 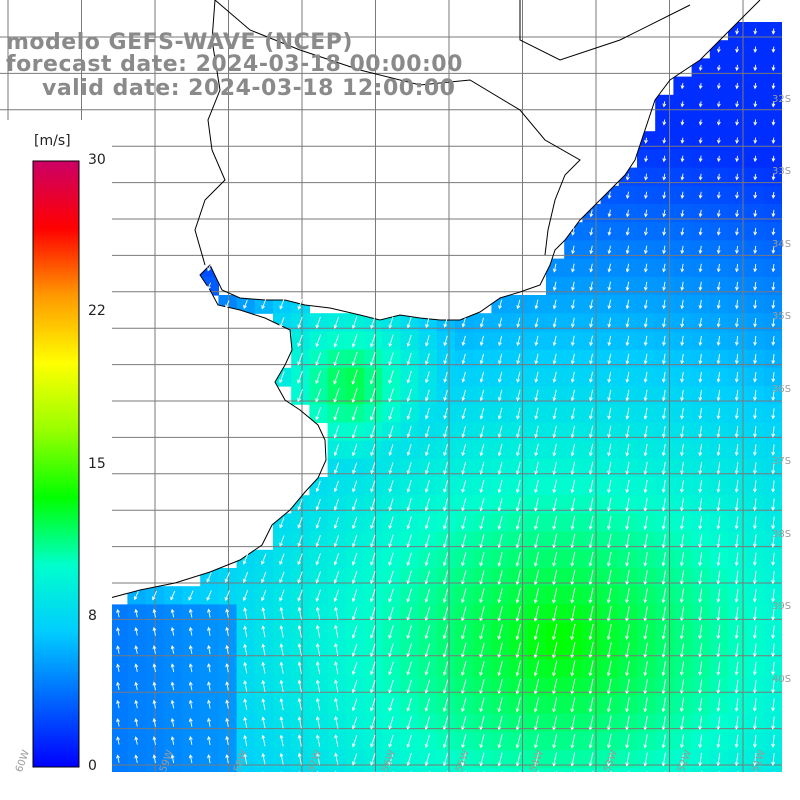 I want to click on lat-label-36s: 36S, so click(x=782, y=389).